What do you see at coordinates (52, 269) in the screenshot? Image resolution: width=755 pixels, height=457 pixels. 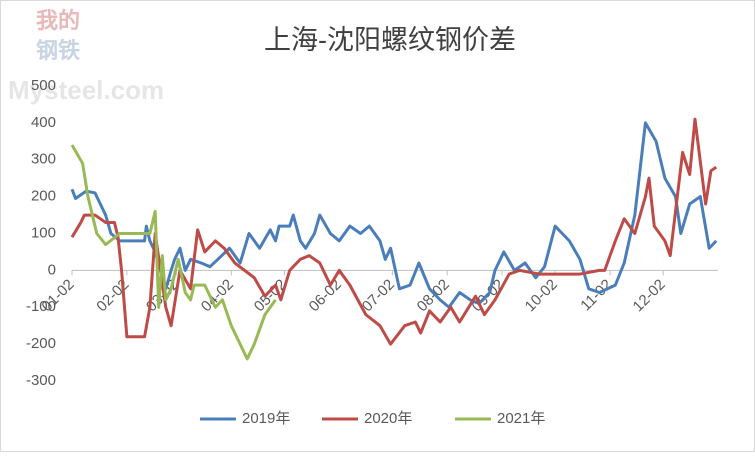 I see `y-tick-label: 0` at bounding box center [52, 269].